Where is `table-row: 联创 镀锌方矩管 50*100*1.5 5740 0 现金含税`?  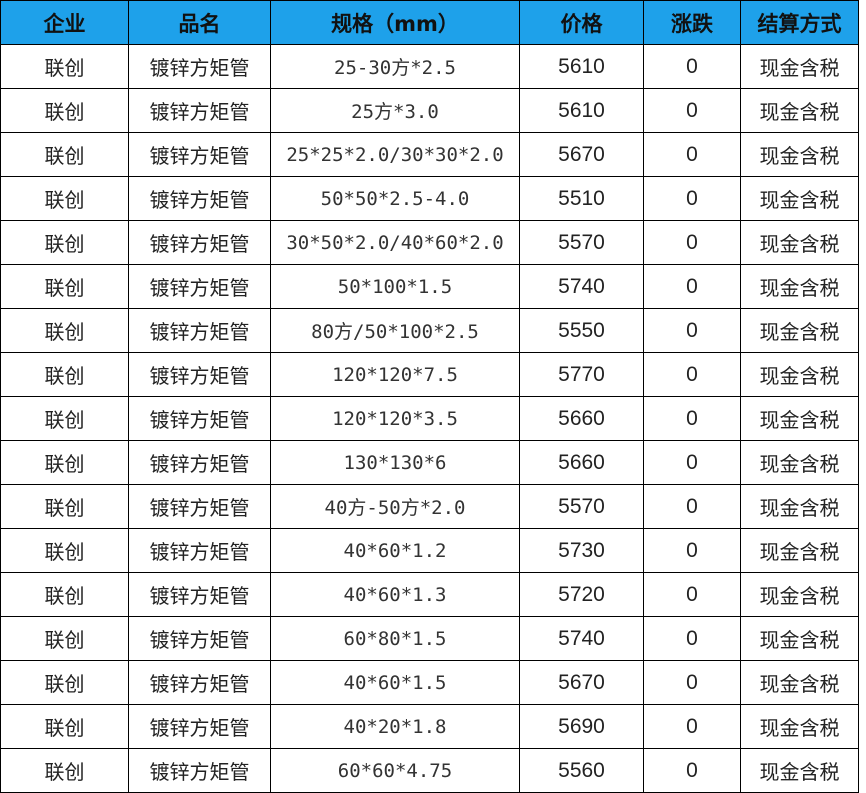
table-row: 联创 镀锌方矩管 50*100*1.5 5740 0 现金含税 is located at coordinates (429, 286).